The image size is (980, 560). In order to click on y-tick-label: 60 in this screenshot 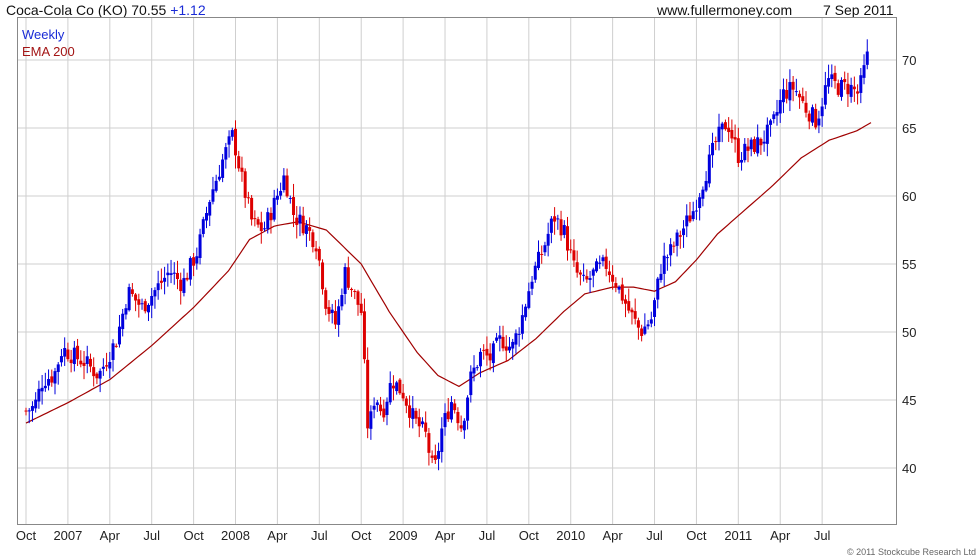, I will do `click(909, 196)`.